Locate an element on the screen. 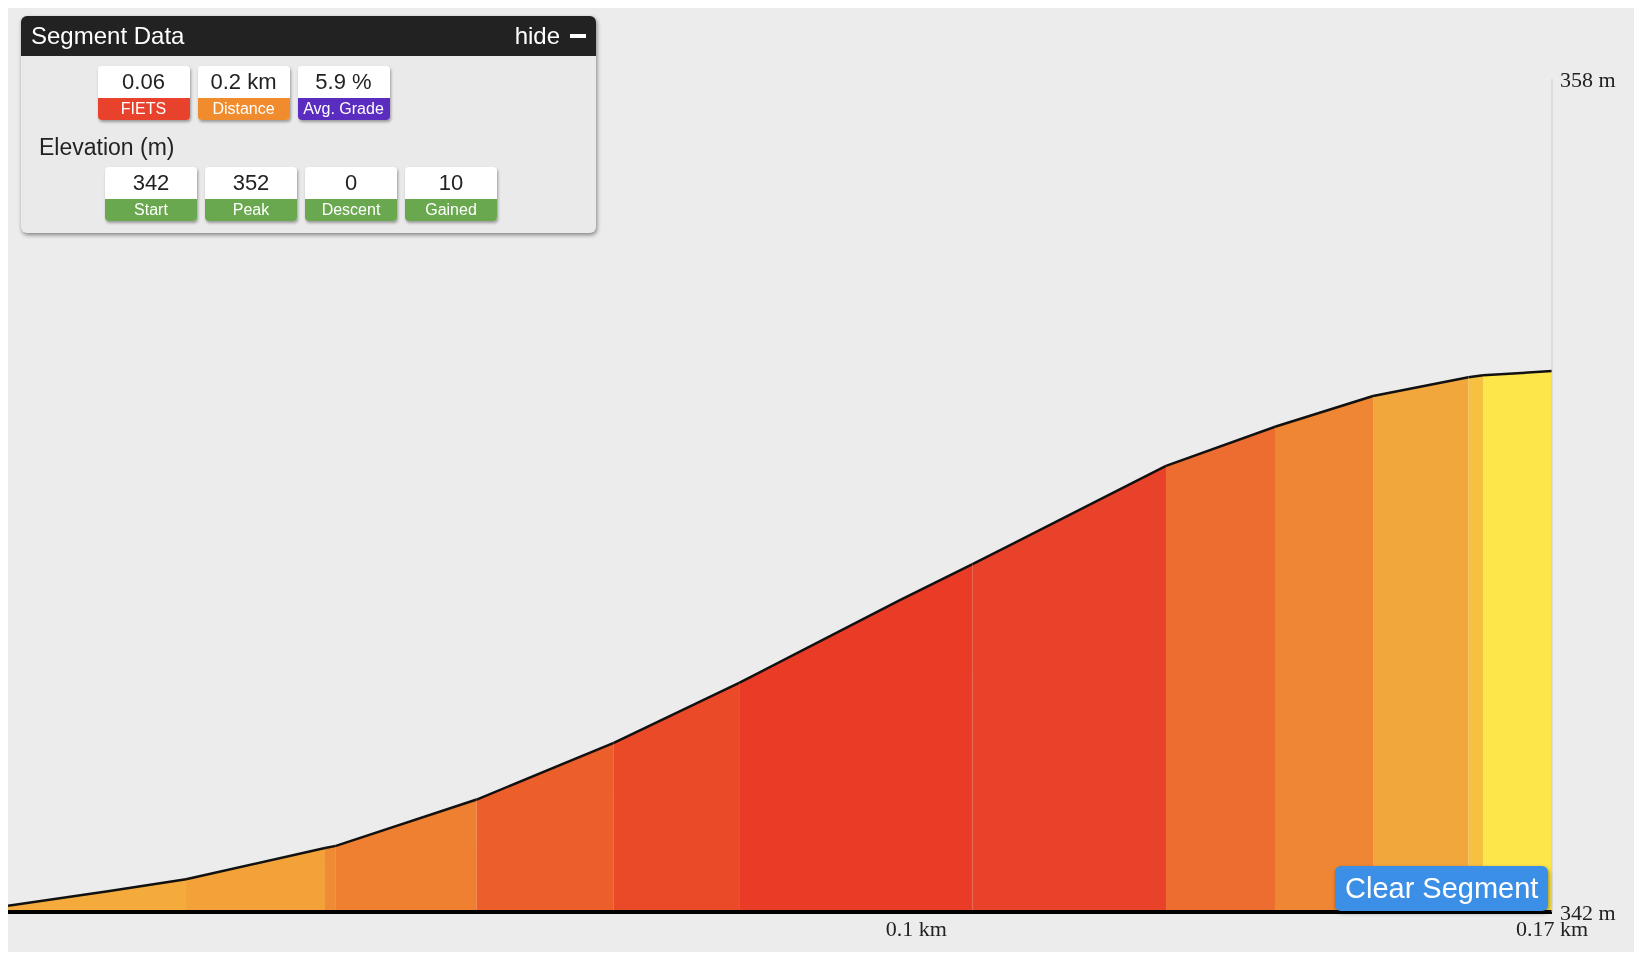  annotation: FIETS is located at coordinates (143, 109).